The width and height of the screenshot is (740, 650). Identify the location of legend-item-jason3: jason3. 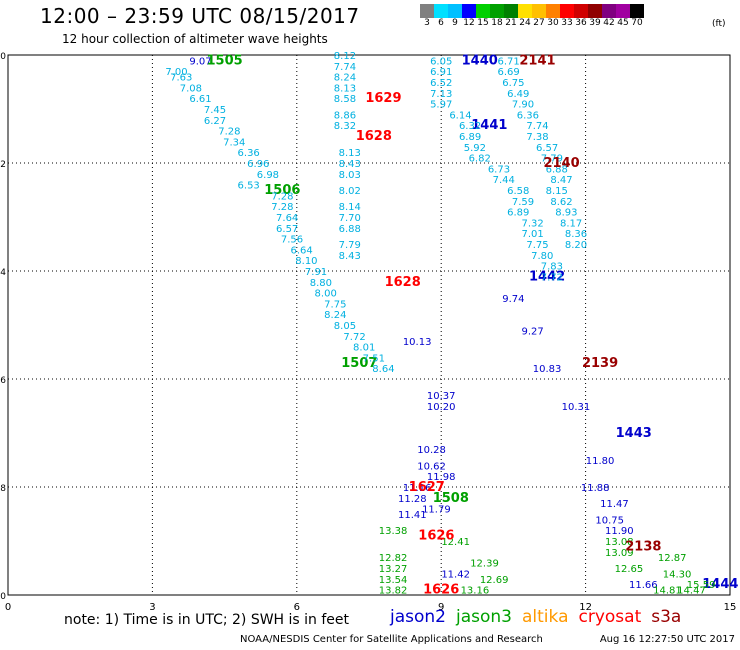
(484, 617).